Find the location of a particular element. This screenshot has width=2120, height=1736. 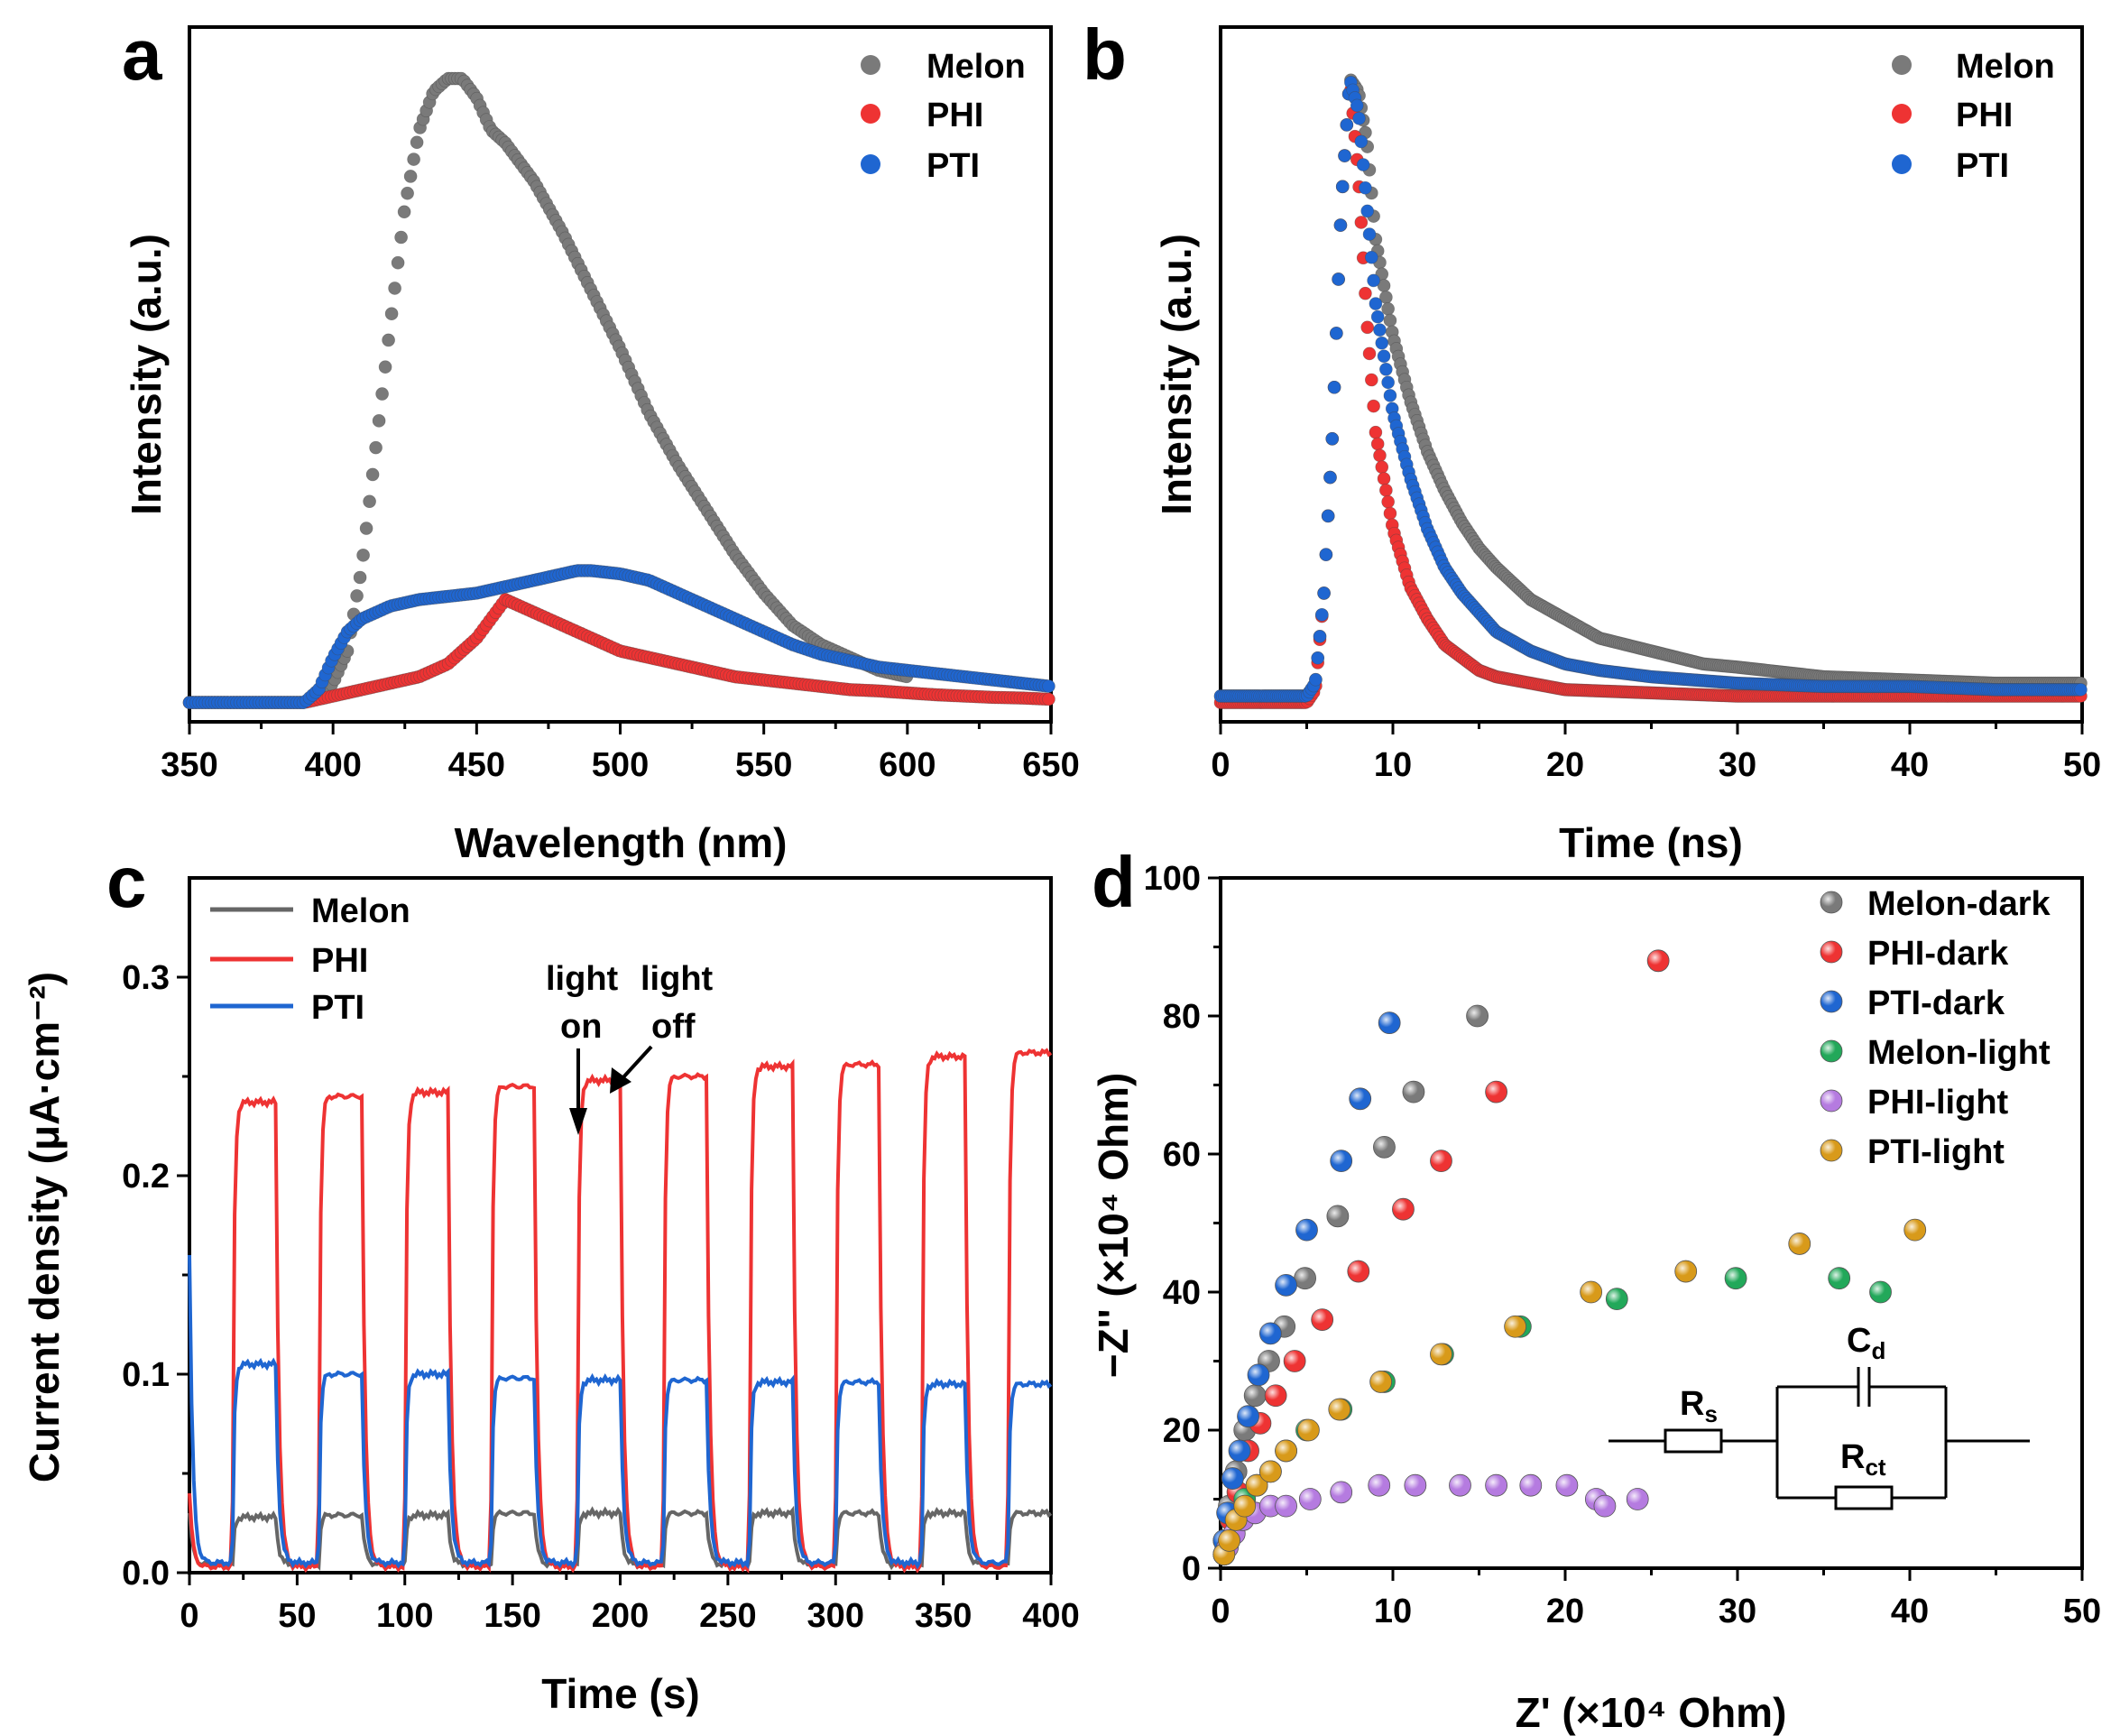

annotation-light-on-1: light is located at coordinates (582, 979).